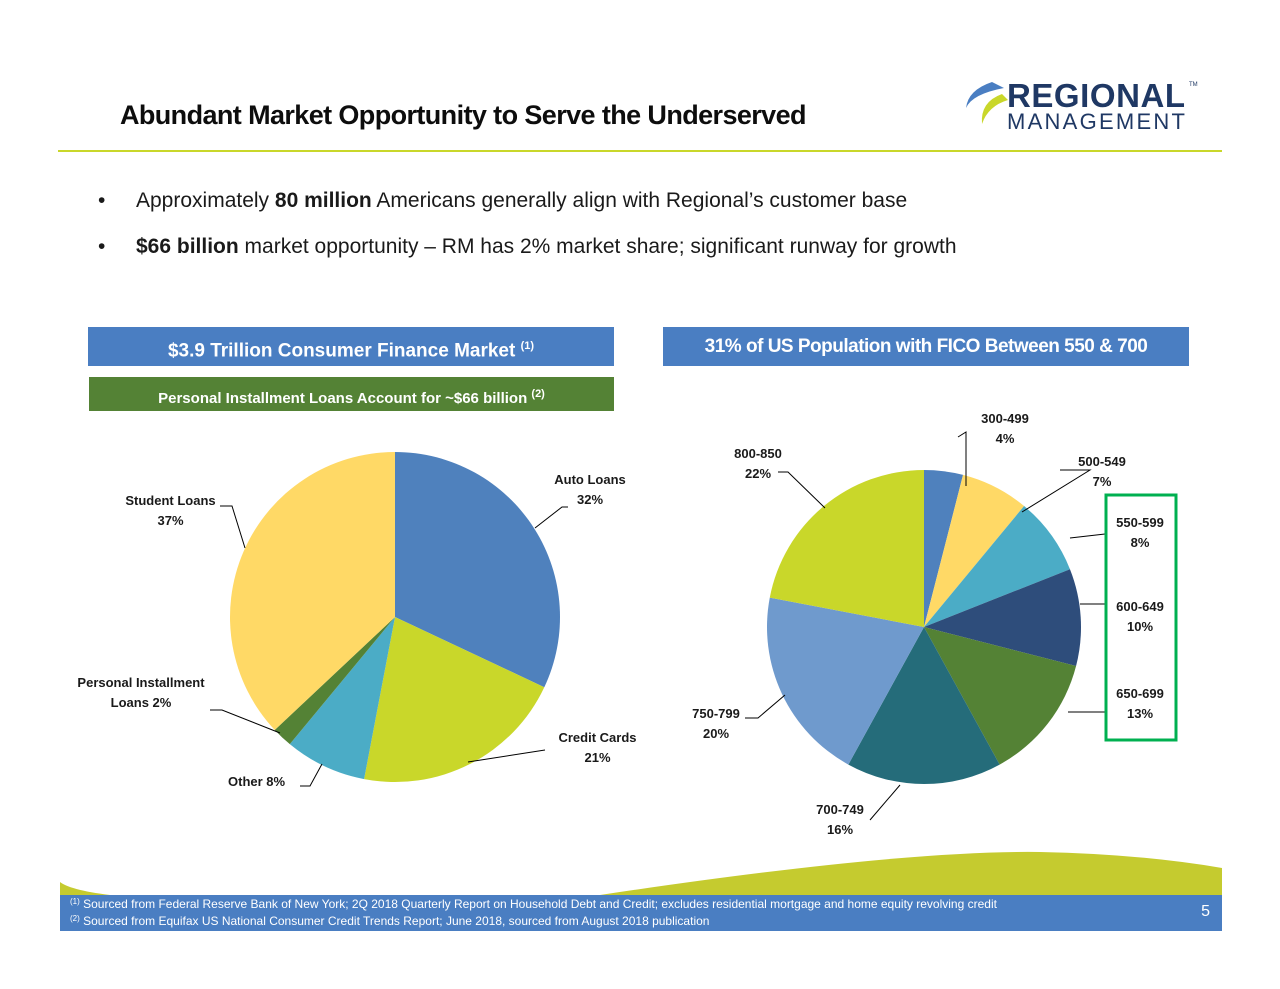 Image resolution: width=1280 pixels, height=989 pixels. What do you see at coordinates (1096, 95) in the screenshot?
I see `svg-text: REGIONAL` at bounding box center [1096, 95].